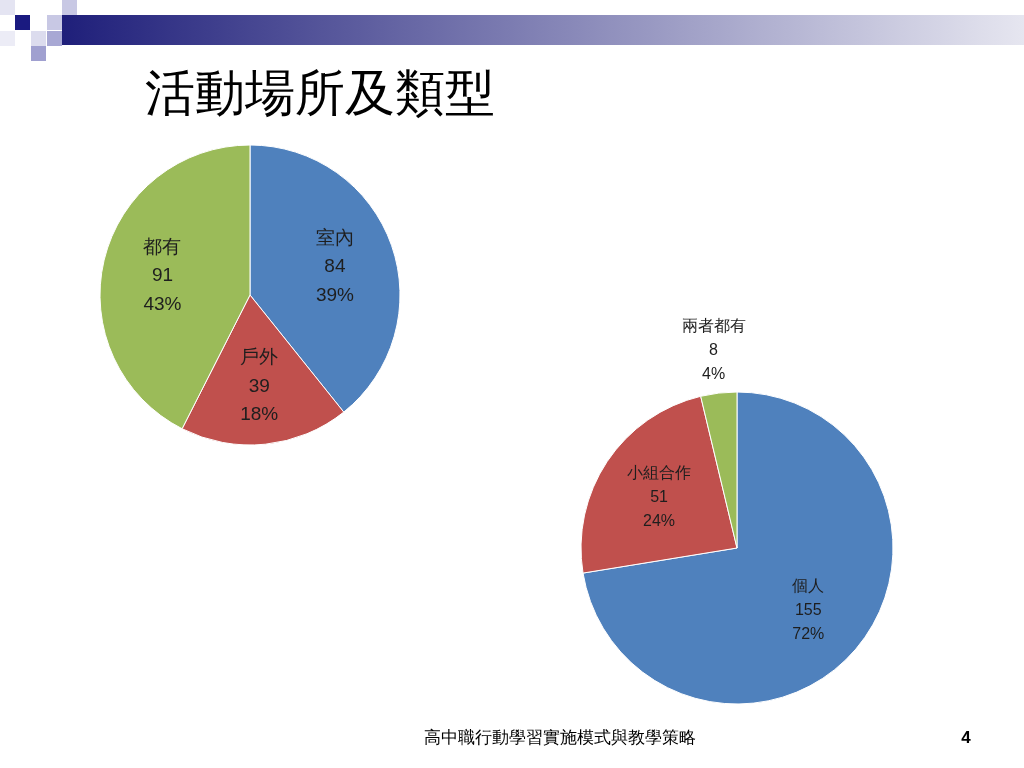  I want to click on title: 活動場所及類型, so click(320, 93).